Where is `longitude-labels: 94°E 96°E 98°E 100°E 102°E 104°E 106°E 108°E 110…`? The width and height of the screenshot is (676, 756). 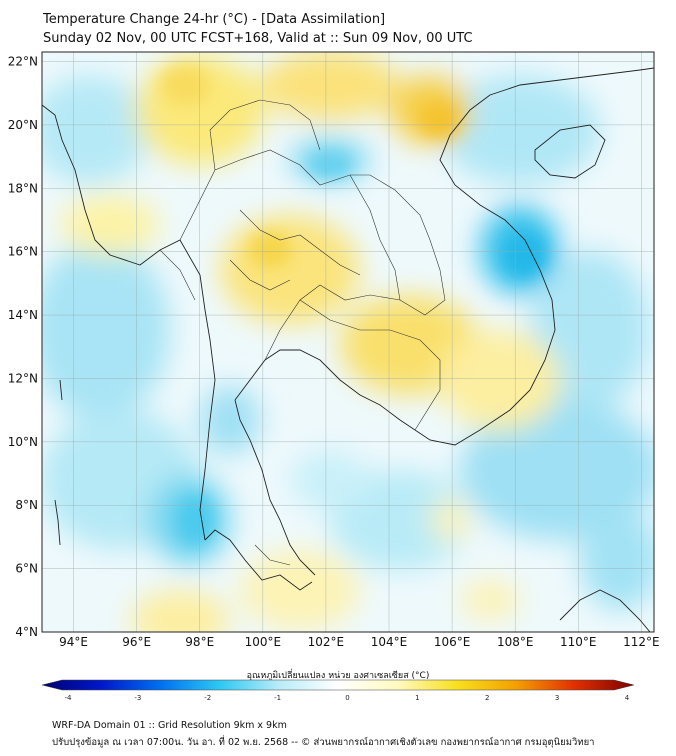
longitude-labels: 94°E 96°E 98°E 100°E 102°E 104°E 106°E 108°E 110… is located at coordinates (359, 642).